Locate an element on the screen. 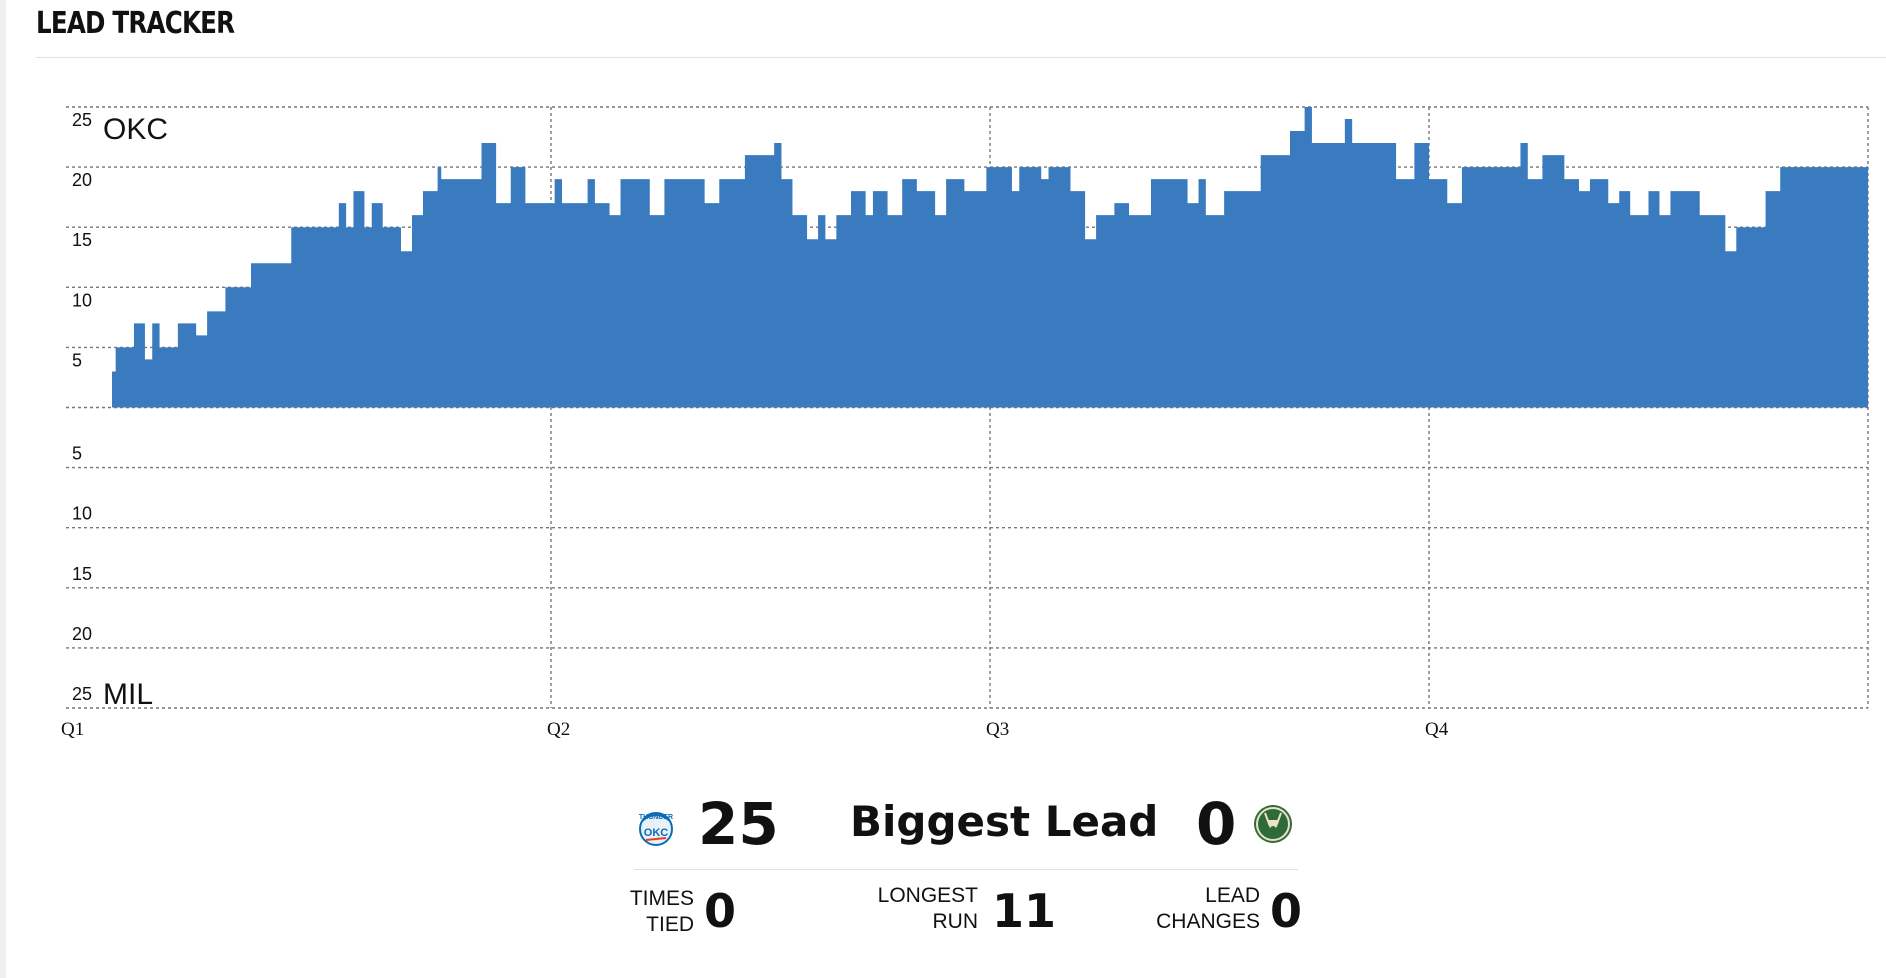 The height and width of the screenshot is (978, 1886). x-tick-q4: Q4 is located at coordinates (1437, 729).